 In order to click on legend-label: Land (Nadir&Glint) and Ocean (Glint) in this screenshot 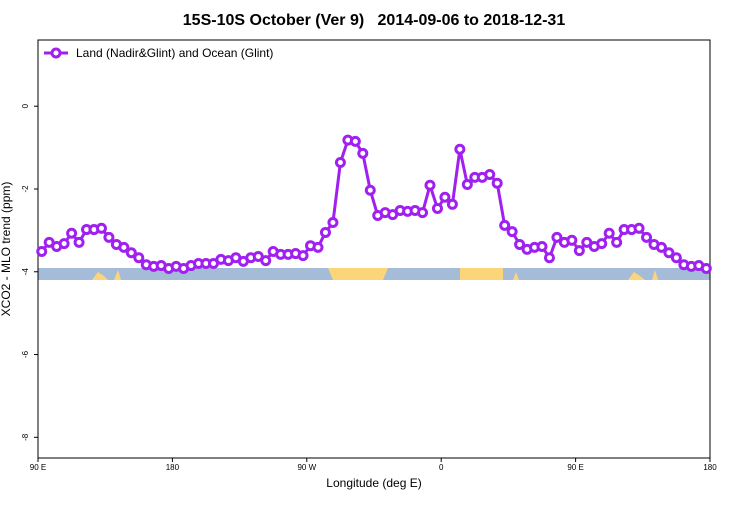, I will do `click(174, 53)`.